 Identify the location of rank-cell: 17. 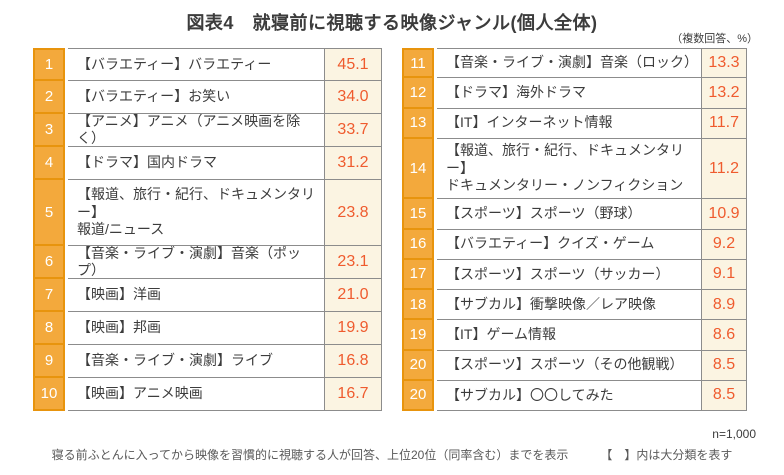
(418, 274).